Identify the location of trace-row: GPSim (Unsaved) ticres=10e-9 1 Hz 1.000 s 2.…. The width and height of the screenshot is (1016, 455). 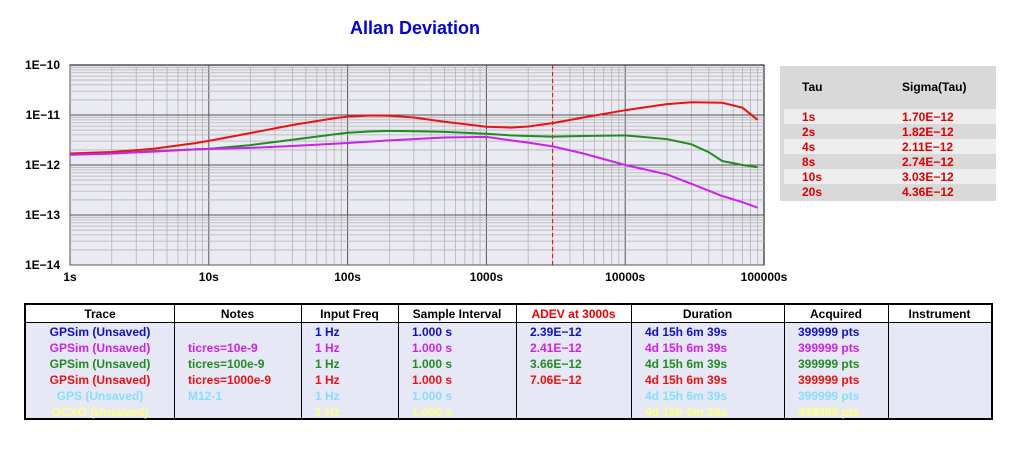
(508, 348).